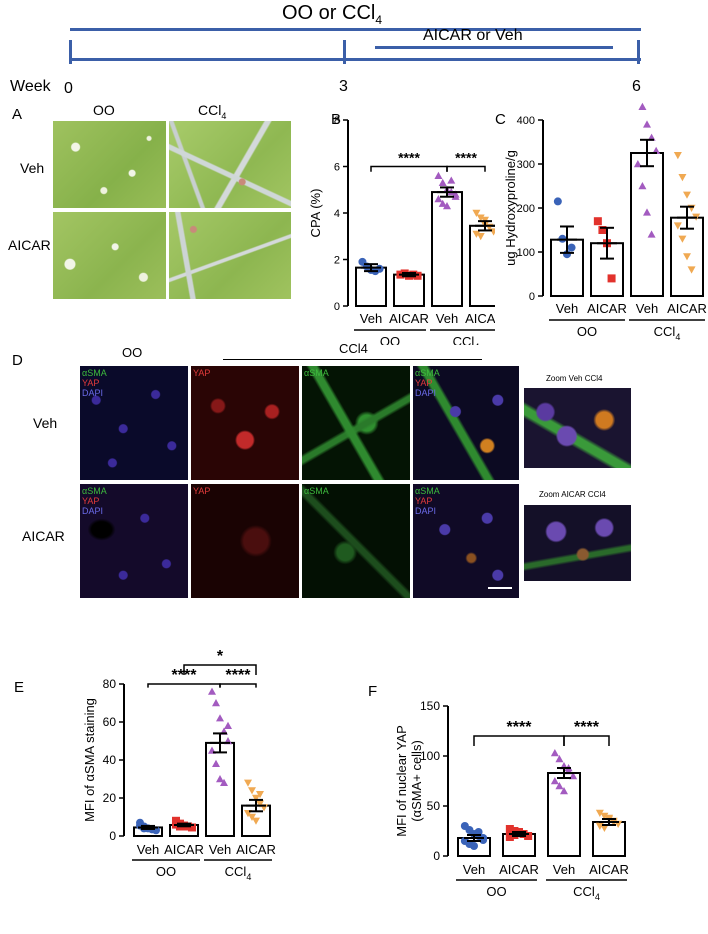 The image size is (708, 934). What do you see at coordinates (577, 428) in the screenshot?
I see `zoom-veh-image` at bounding box center [577, 428].